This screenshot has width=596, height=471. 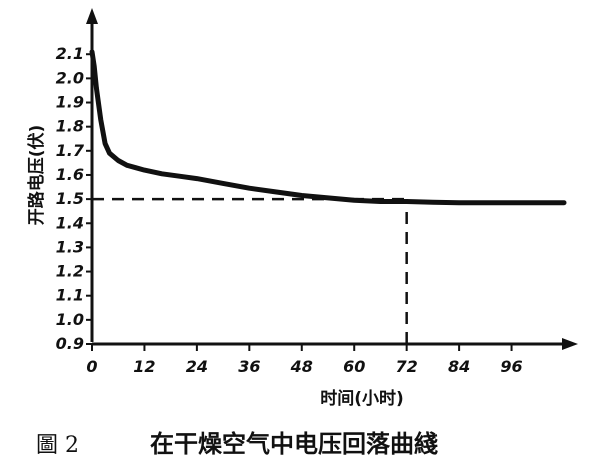 What do you see at coordinates (70, 295) in the screenshot?
I see `y-tick-label: 1.1` at bounding box center [70, 295].